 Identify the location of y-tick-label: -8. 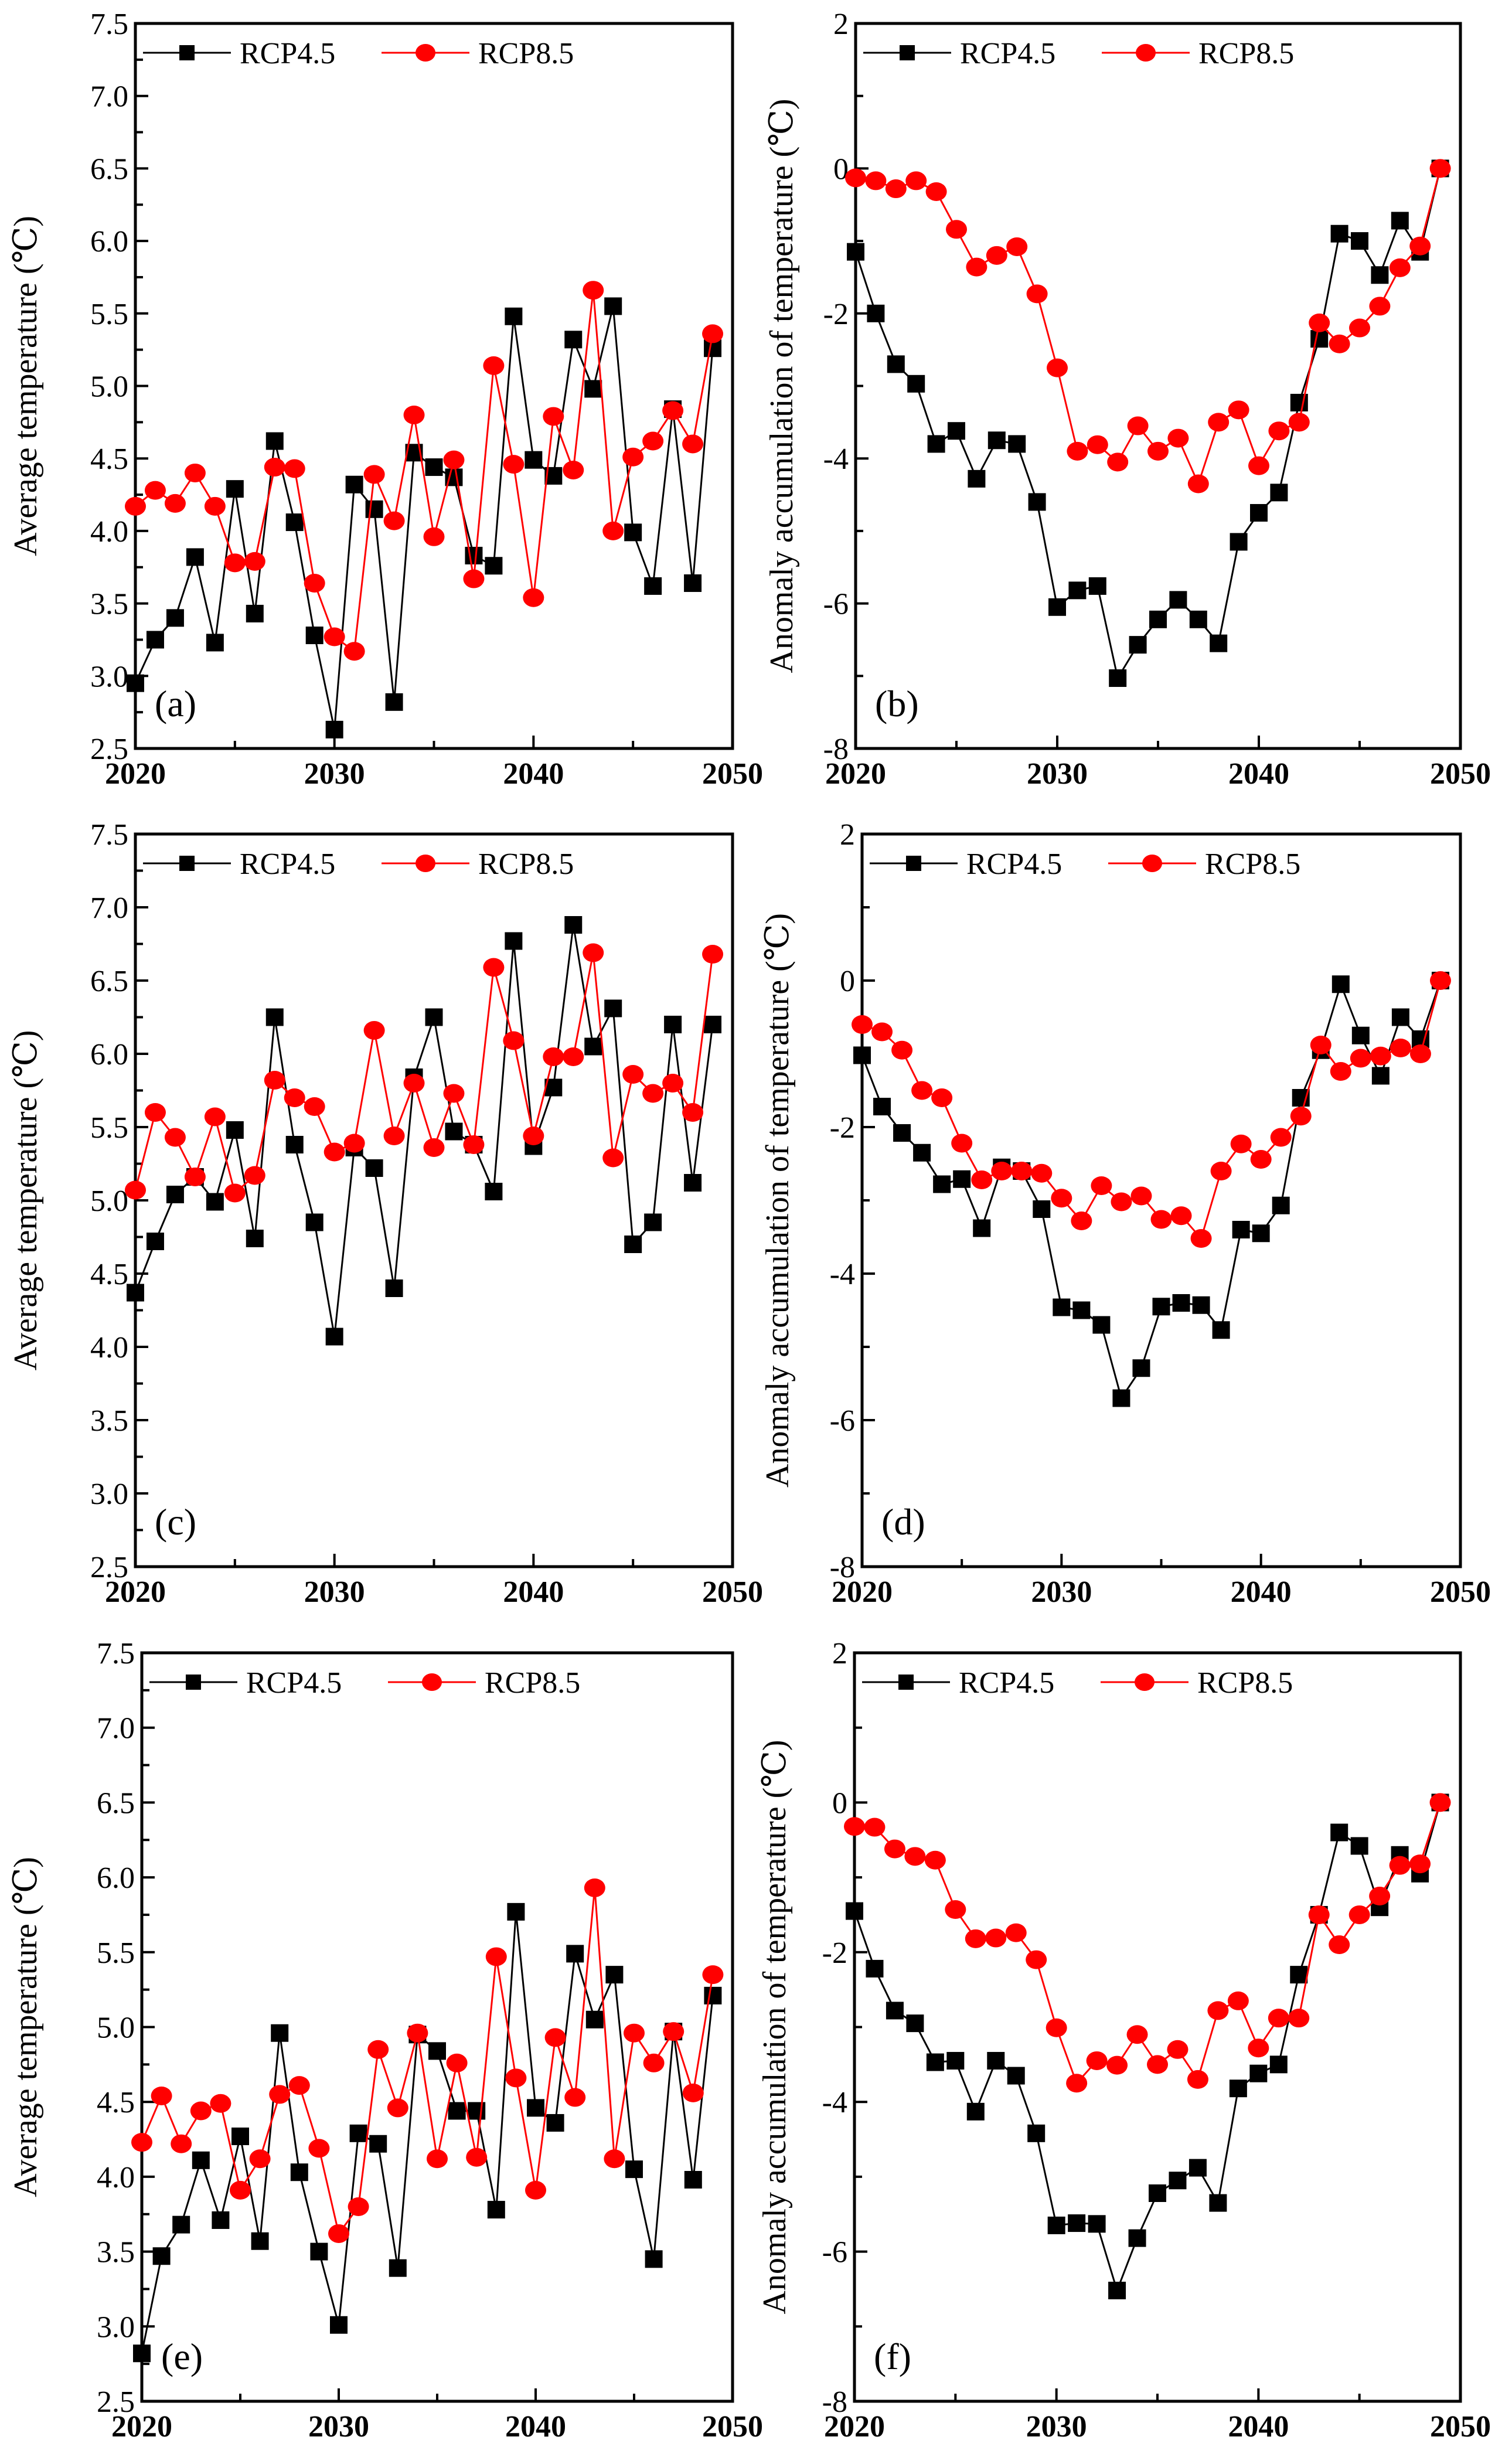
(834, 2402).